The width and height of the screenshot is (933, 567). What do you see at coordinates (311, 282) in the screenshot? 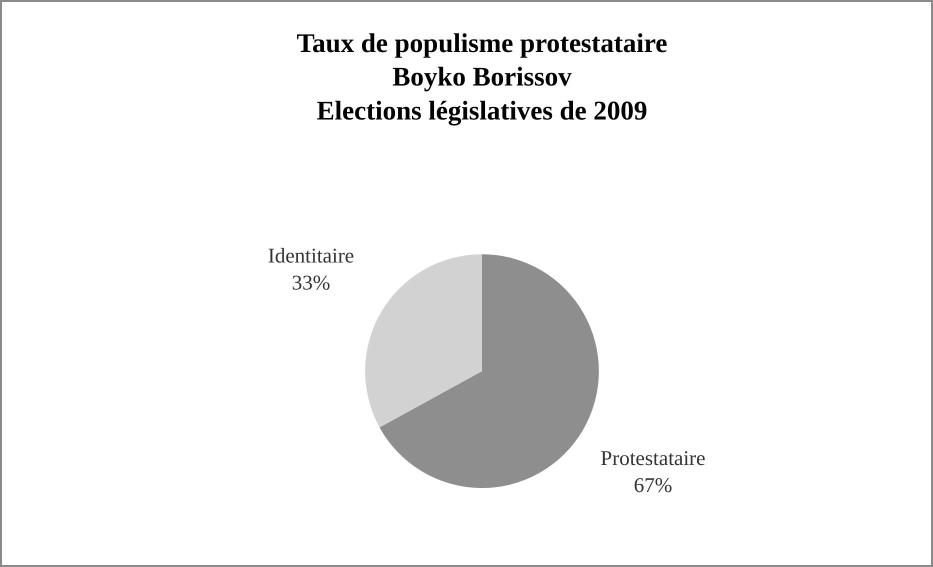
I see `data-label: 33%` at bounding box center [311, 282].